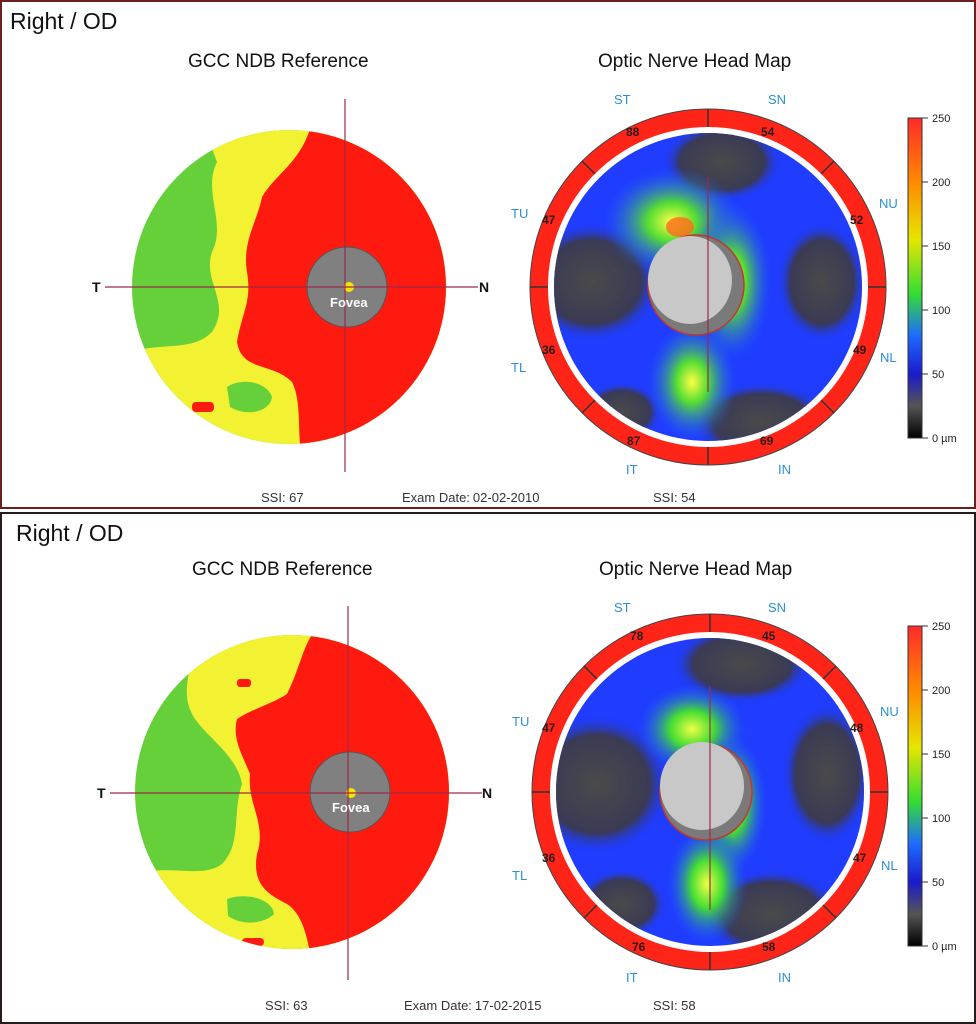 The image size is (976, 1024). What do you see at coordinates (286, 1005) in the screenshot?
I see `gcc-ssi: SSI: 63` at bounding box center [286, 1005].